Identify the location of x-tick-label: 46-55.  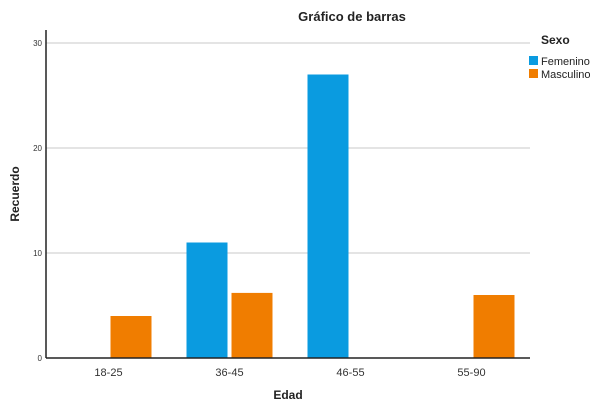
(350, 373).